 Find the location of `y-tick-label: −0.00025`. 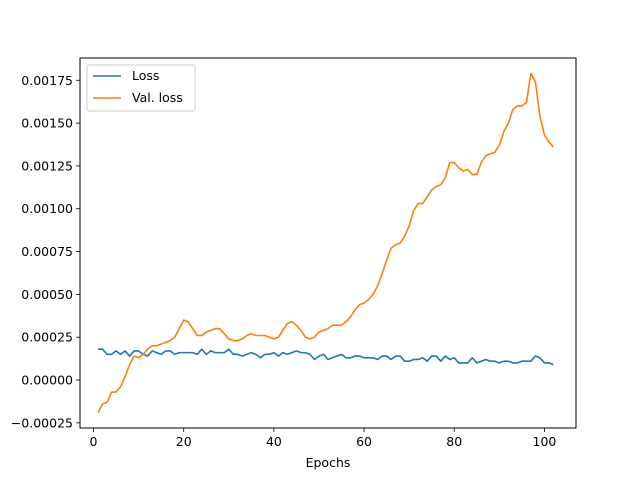

y-tick-label: −0.00025 is located at coordinates (42, 422).